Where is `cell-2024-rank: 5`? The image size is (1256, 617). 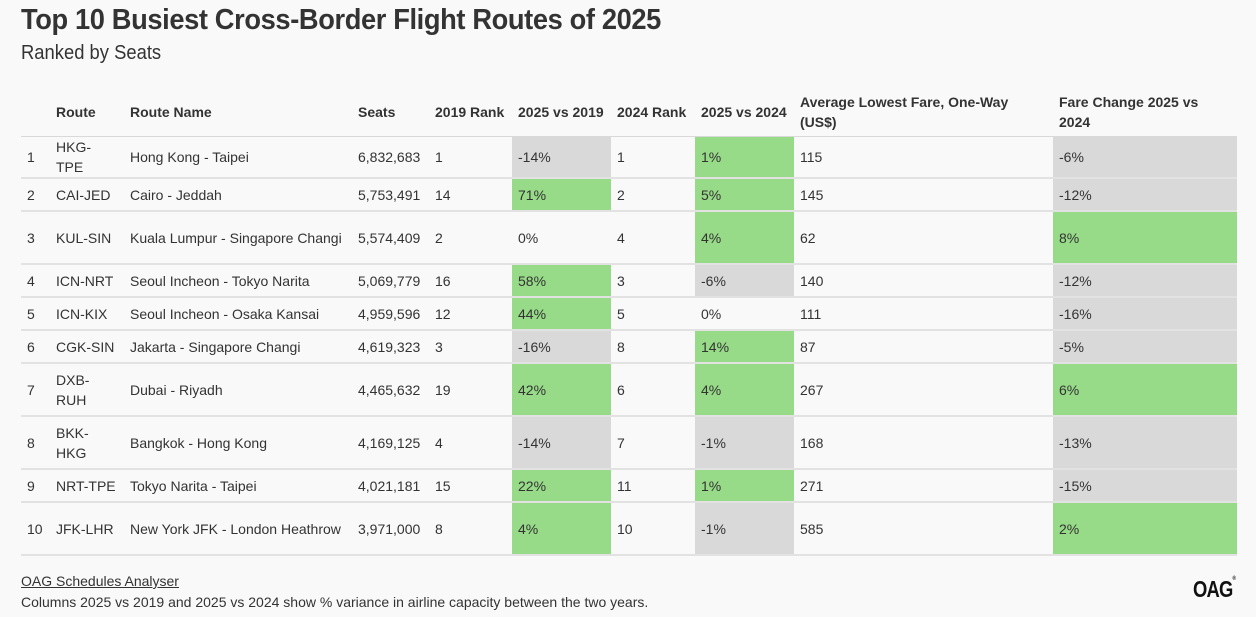 cell-2024-rank: 5 is located at coordinates (653, 314).